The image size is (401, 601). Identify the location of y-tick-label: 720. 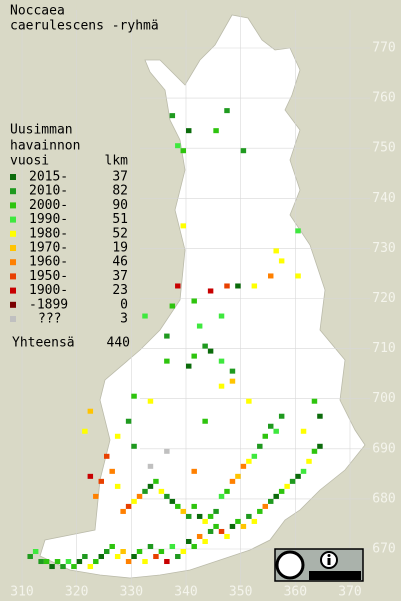
(383, 298).